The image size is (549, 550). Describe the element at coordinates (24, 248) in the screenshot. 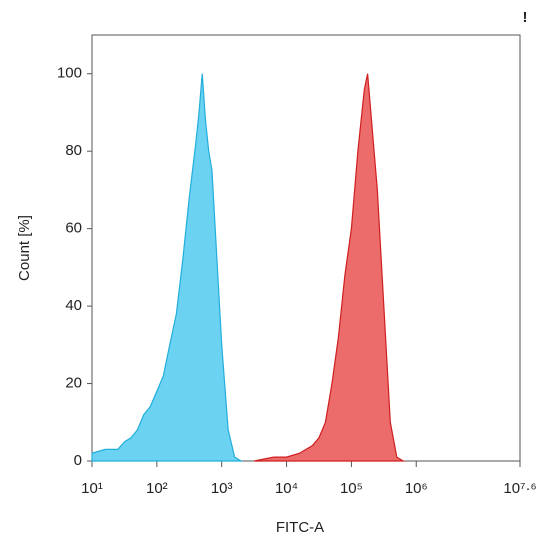

I see `y-axis-label: Count [%]` at that location.